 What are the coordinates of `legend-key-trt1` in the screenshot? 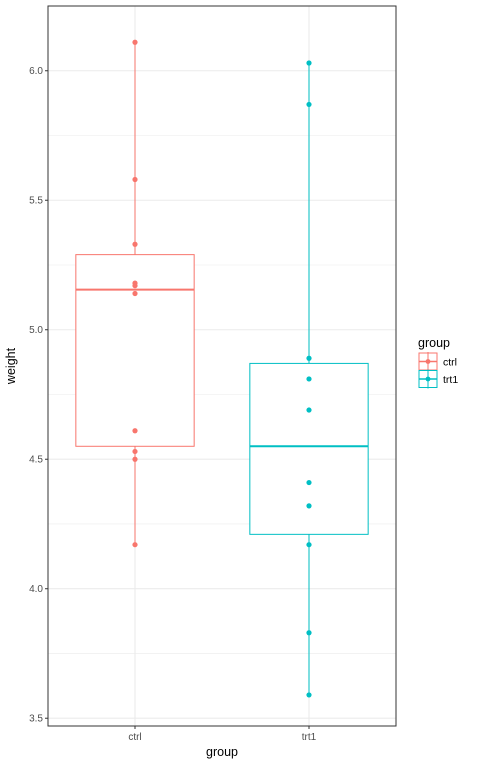 It's located at (428, 379).